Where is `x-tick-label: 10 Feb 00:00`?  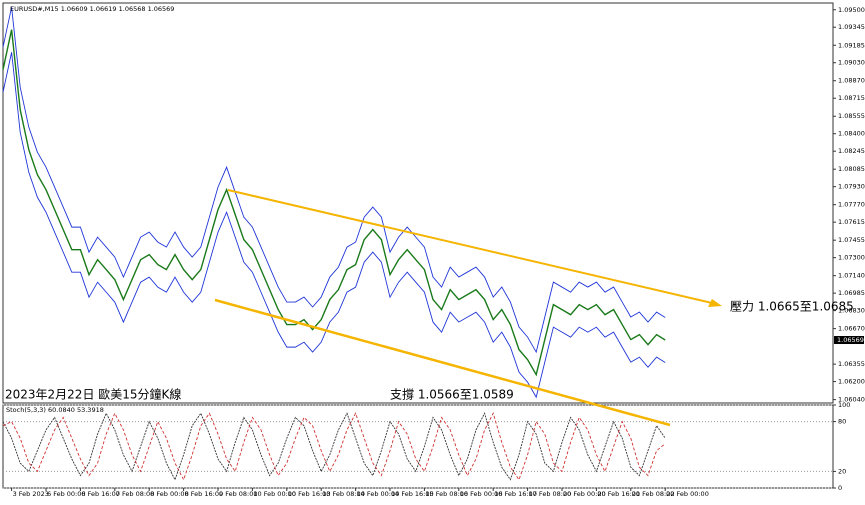
x-tick-label: 10 Feb 00:00 is located at coordinates (274, 494).